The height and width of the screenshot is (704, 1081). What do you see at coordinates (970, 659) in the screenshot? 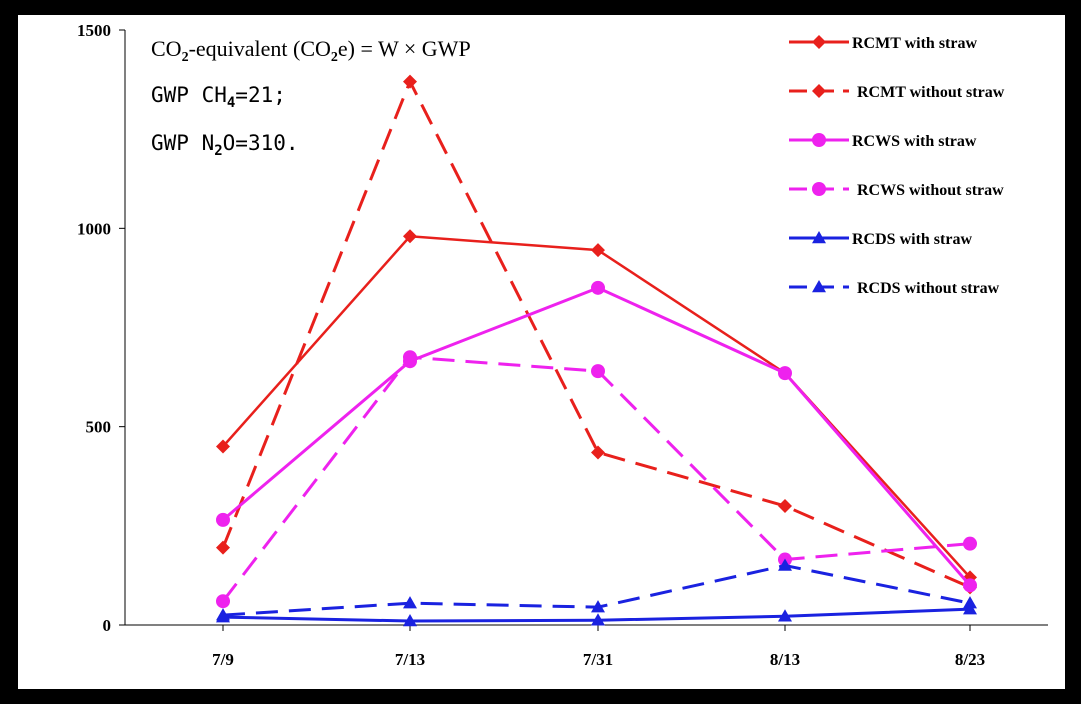
I see `x-tick-label: 8/23` at bounding box center [970, 659].